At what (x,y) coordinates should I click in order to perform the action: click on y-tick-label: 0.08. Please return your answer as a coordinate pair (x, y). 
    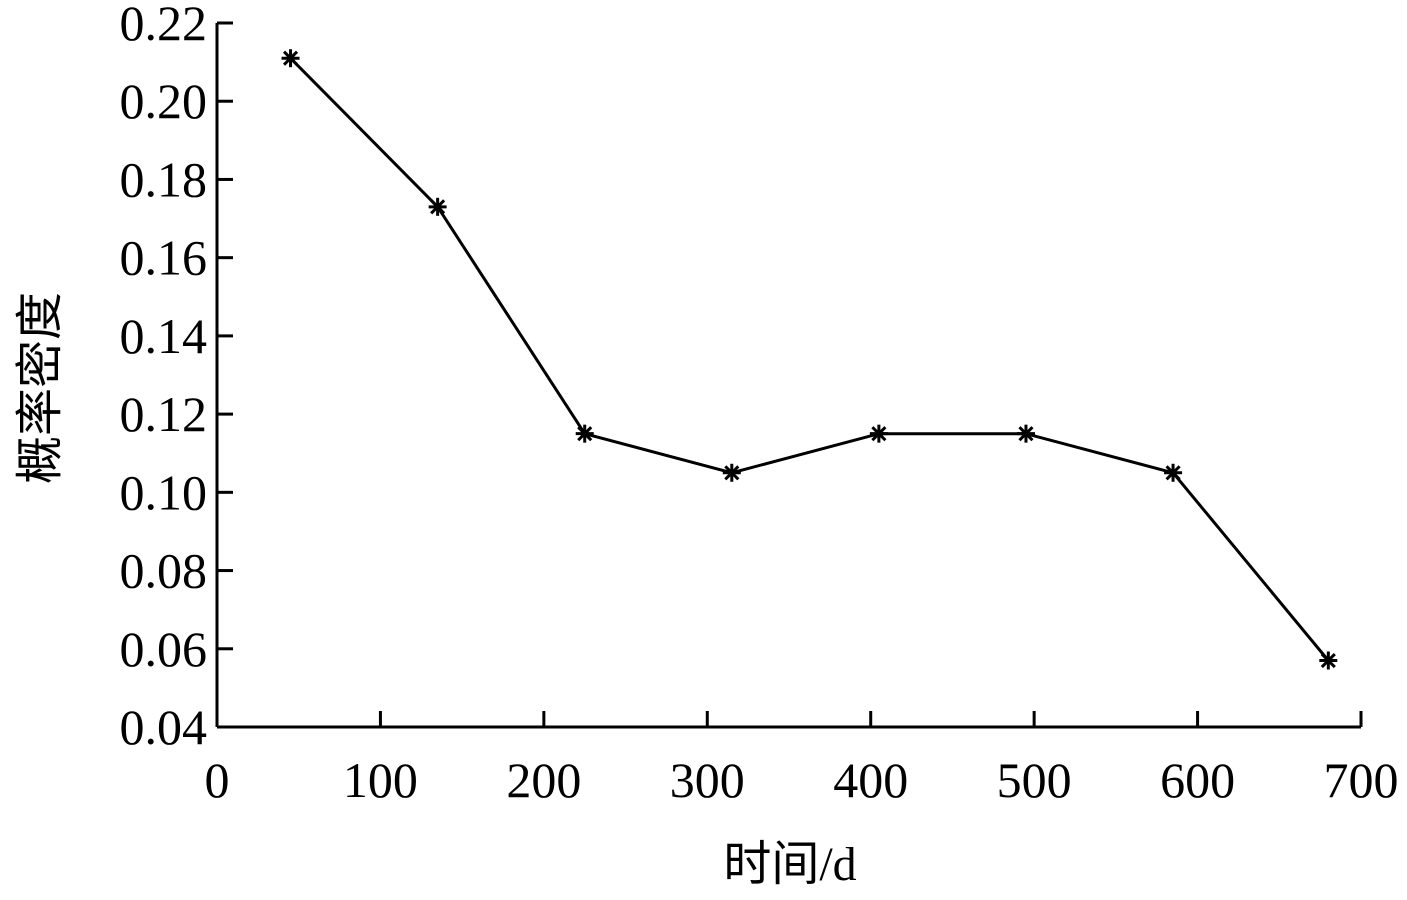
    Looking at the image, I should click on (164, 571).